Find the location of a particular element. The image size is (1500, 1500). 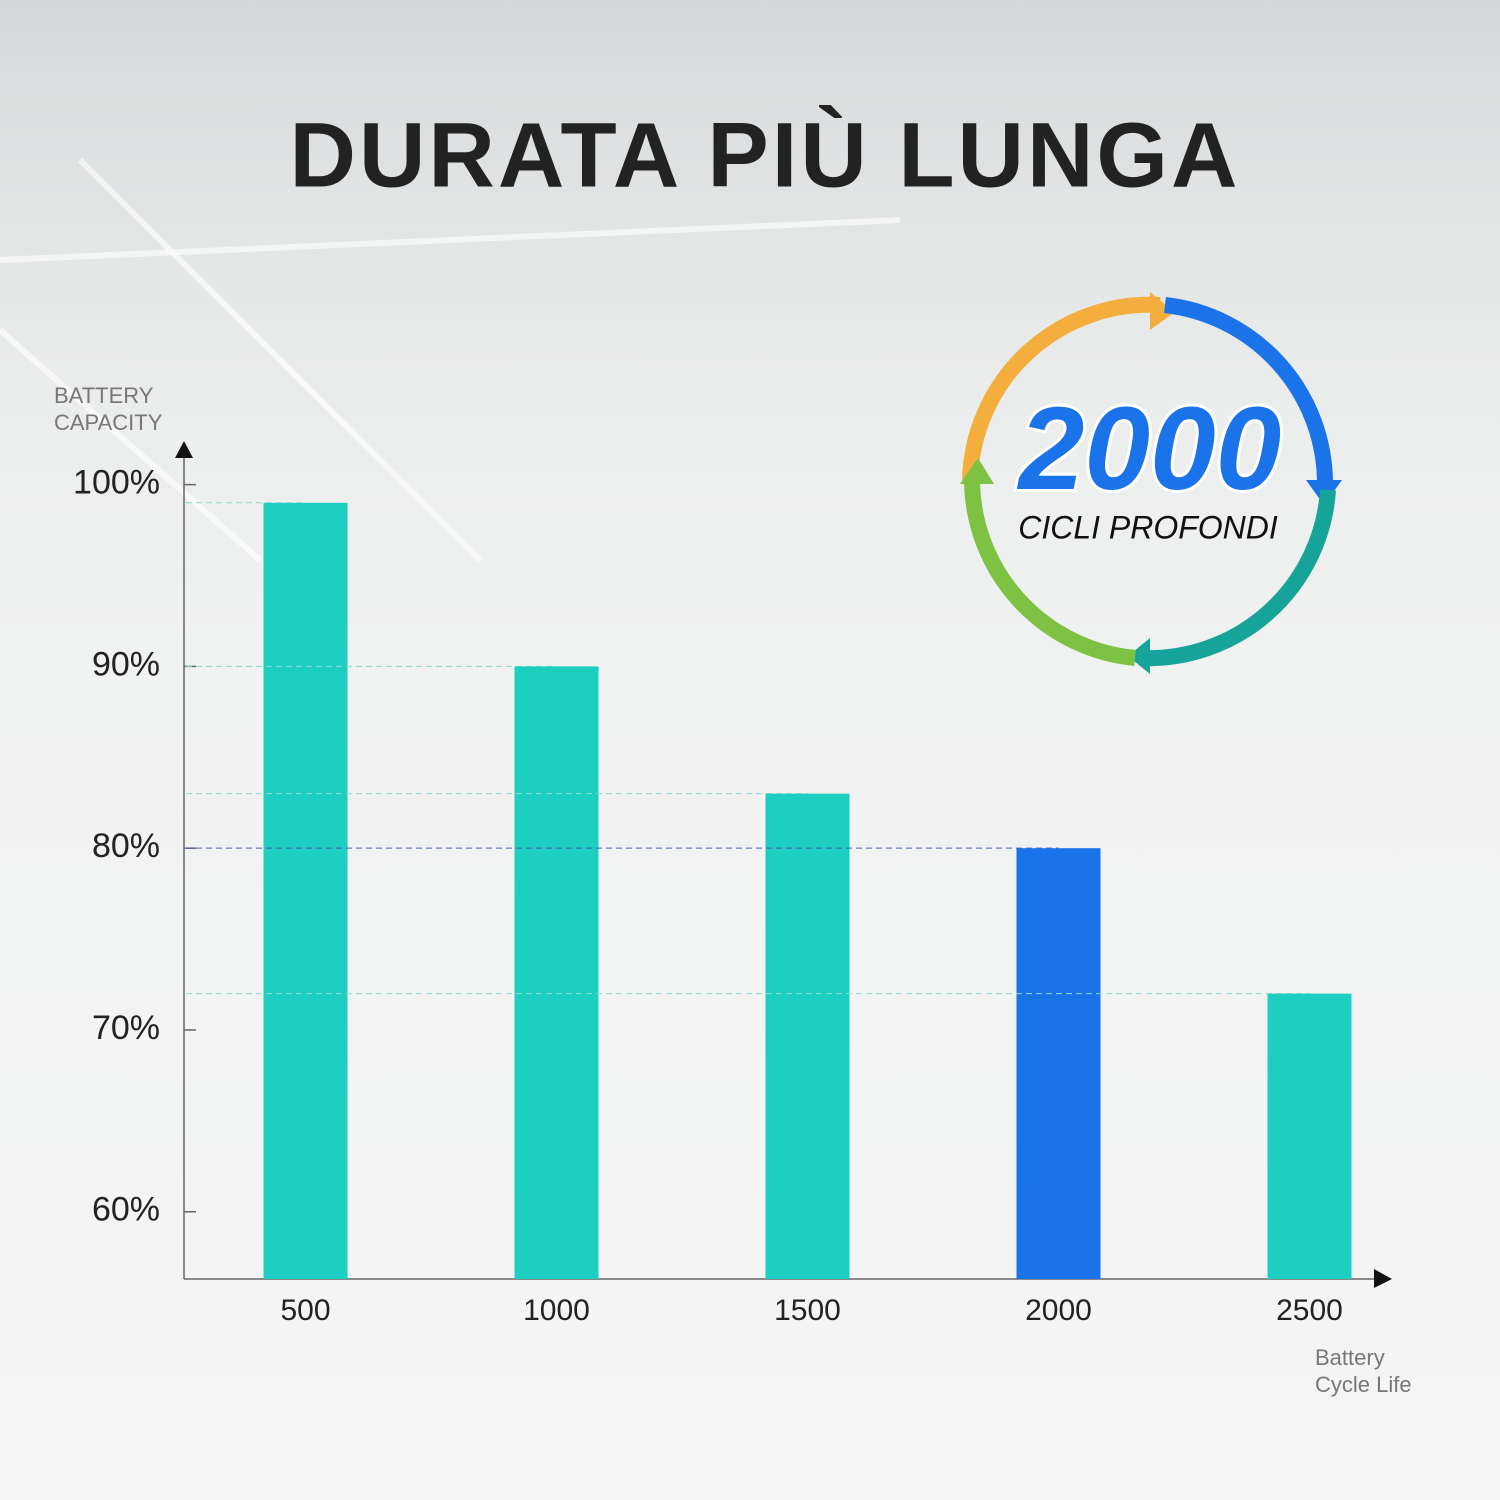

y-axis-arrow is located at coordinates (184, 449).